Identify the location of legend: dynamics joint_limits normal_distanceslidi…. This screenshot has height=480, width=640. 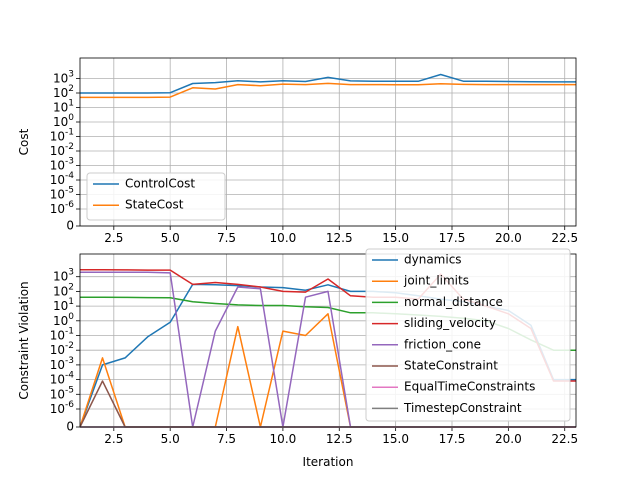
(468, 335).